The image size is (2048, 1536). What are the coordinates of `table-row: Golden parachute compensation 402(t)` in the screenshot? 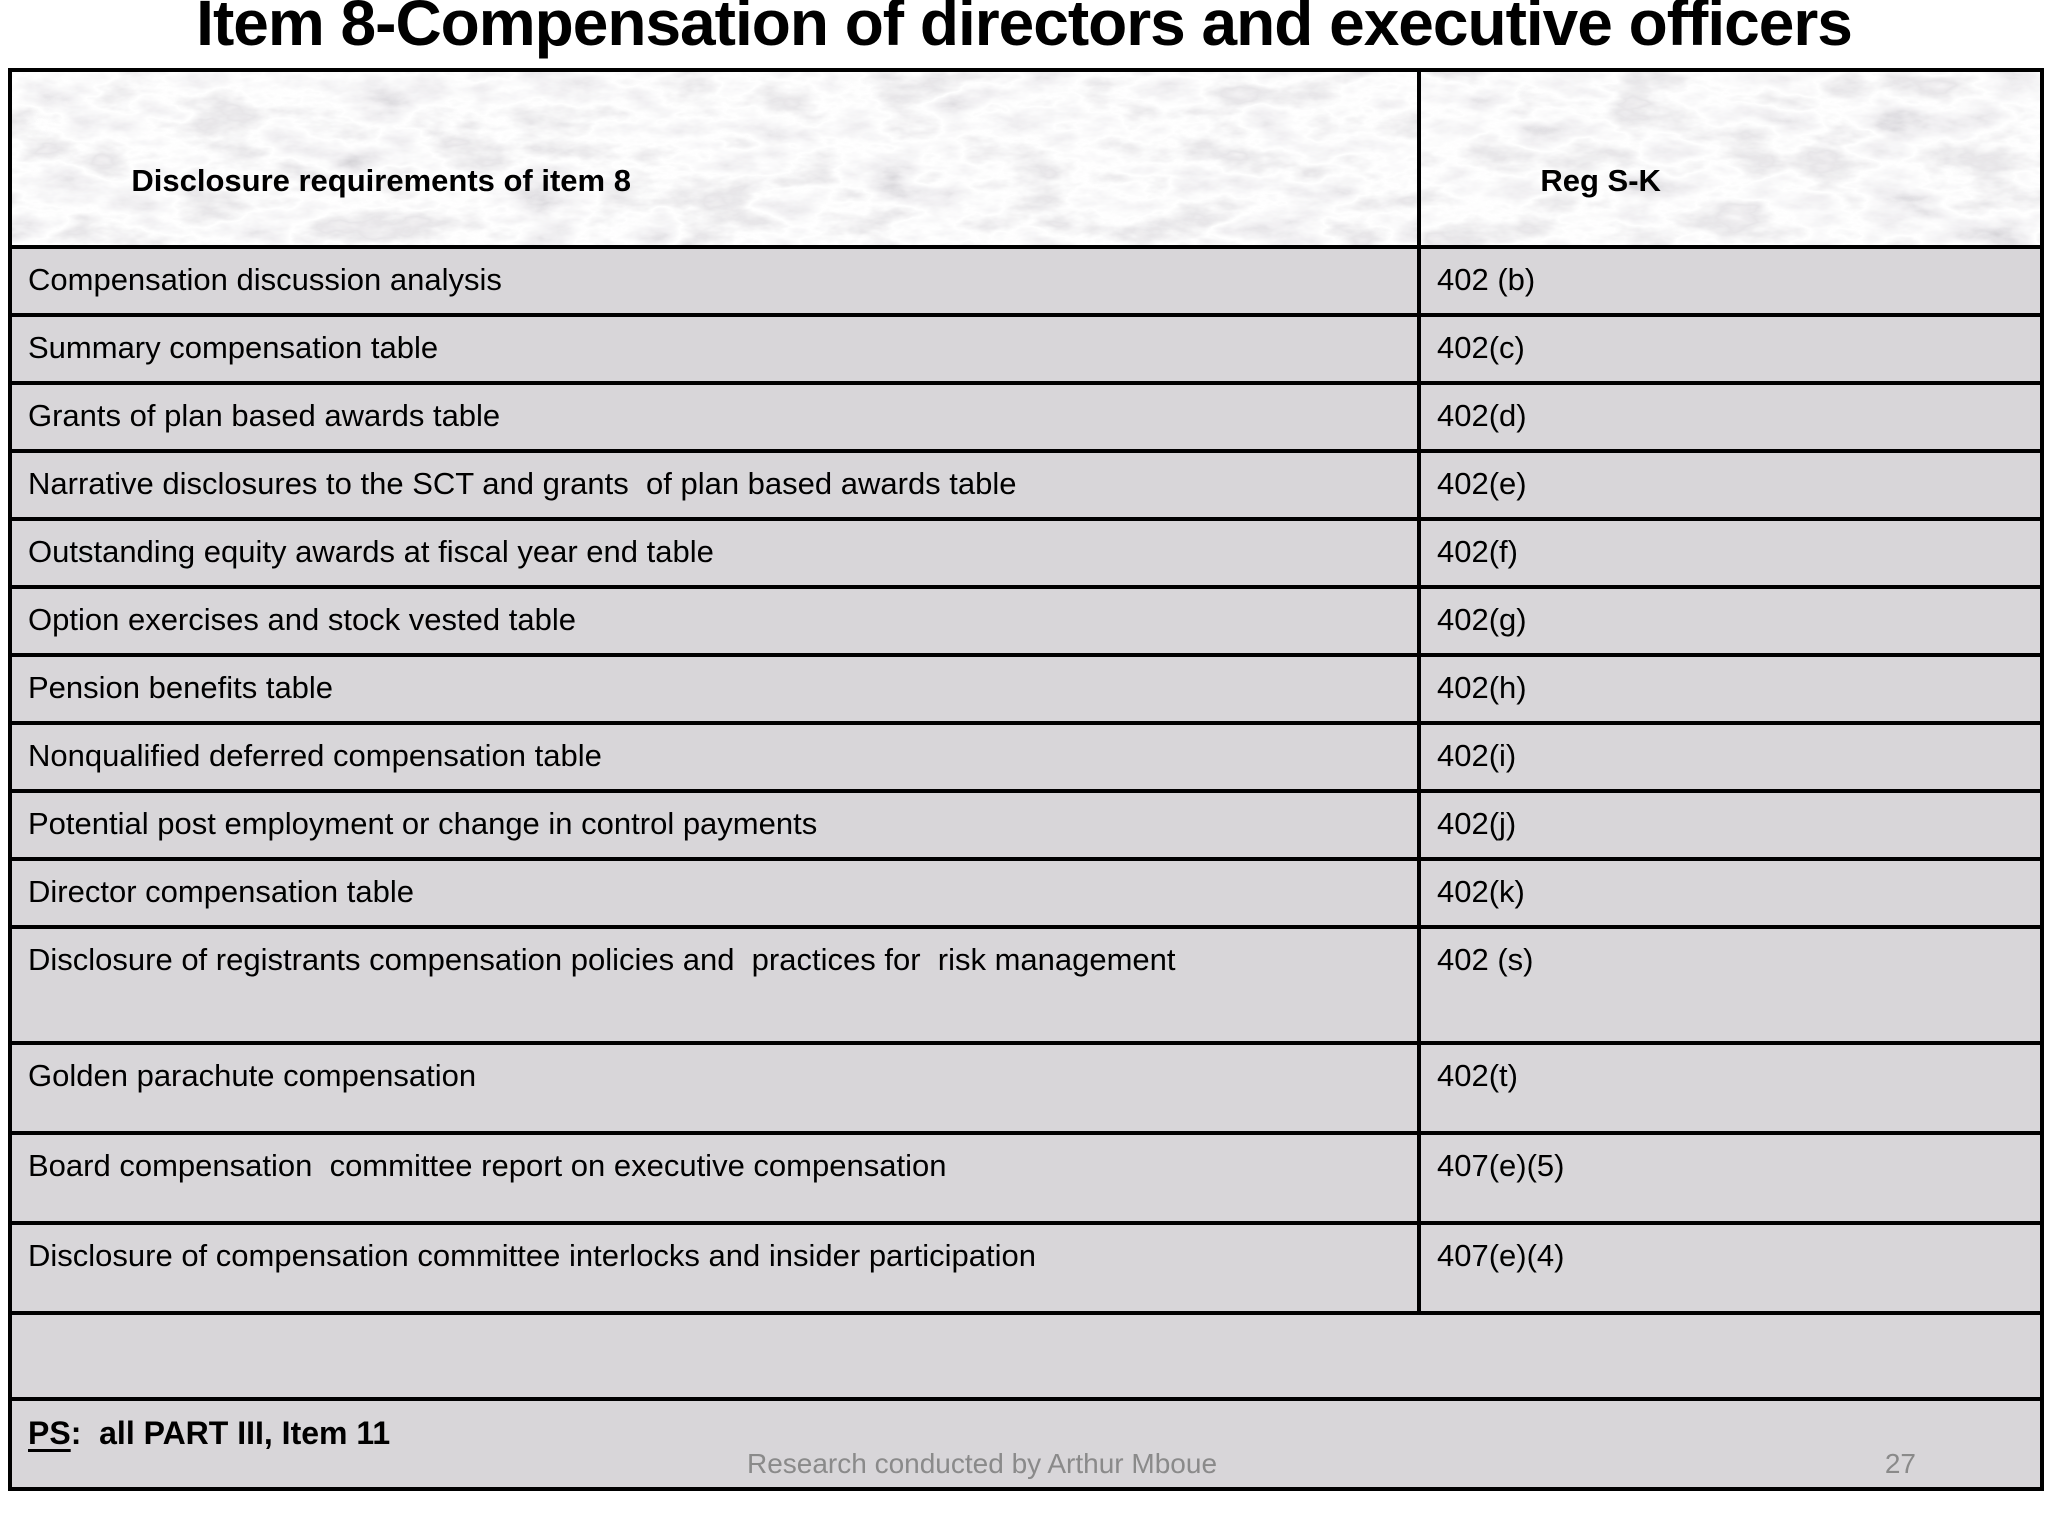 It's located at (1026, 1088).